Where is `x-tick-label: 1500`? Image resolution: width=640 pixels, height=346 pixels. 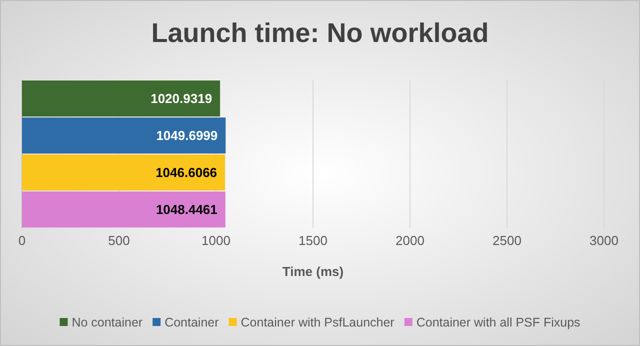
x-tick-label: 1500 is located at coordinates (313, 240).